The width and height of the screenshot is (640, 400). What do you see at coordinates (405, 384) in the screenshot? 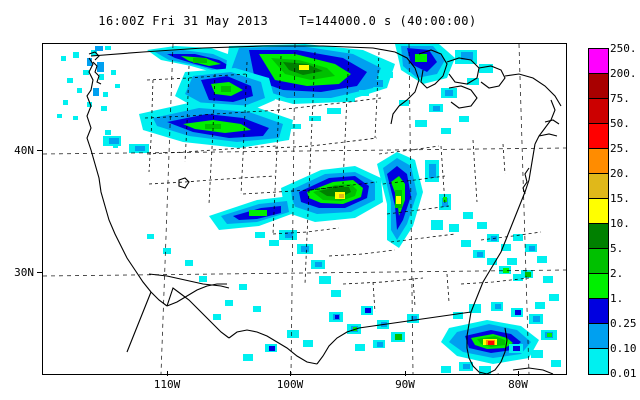
I see `x-axis-label-90w: 90W` at bounding box center [405, 384].